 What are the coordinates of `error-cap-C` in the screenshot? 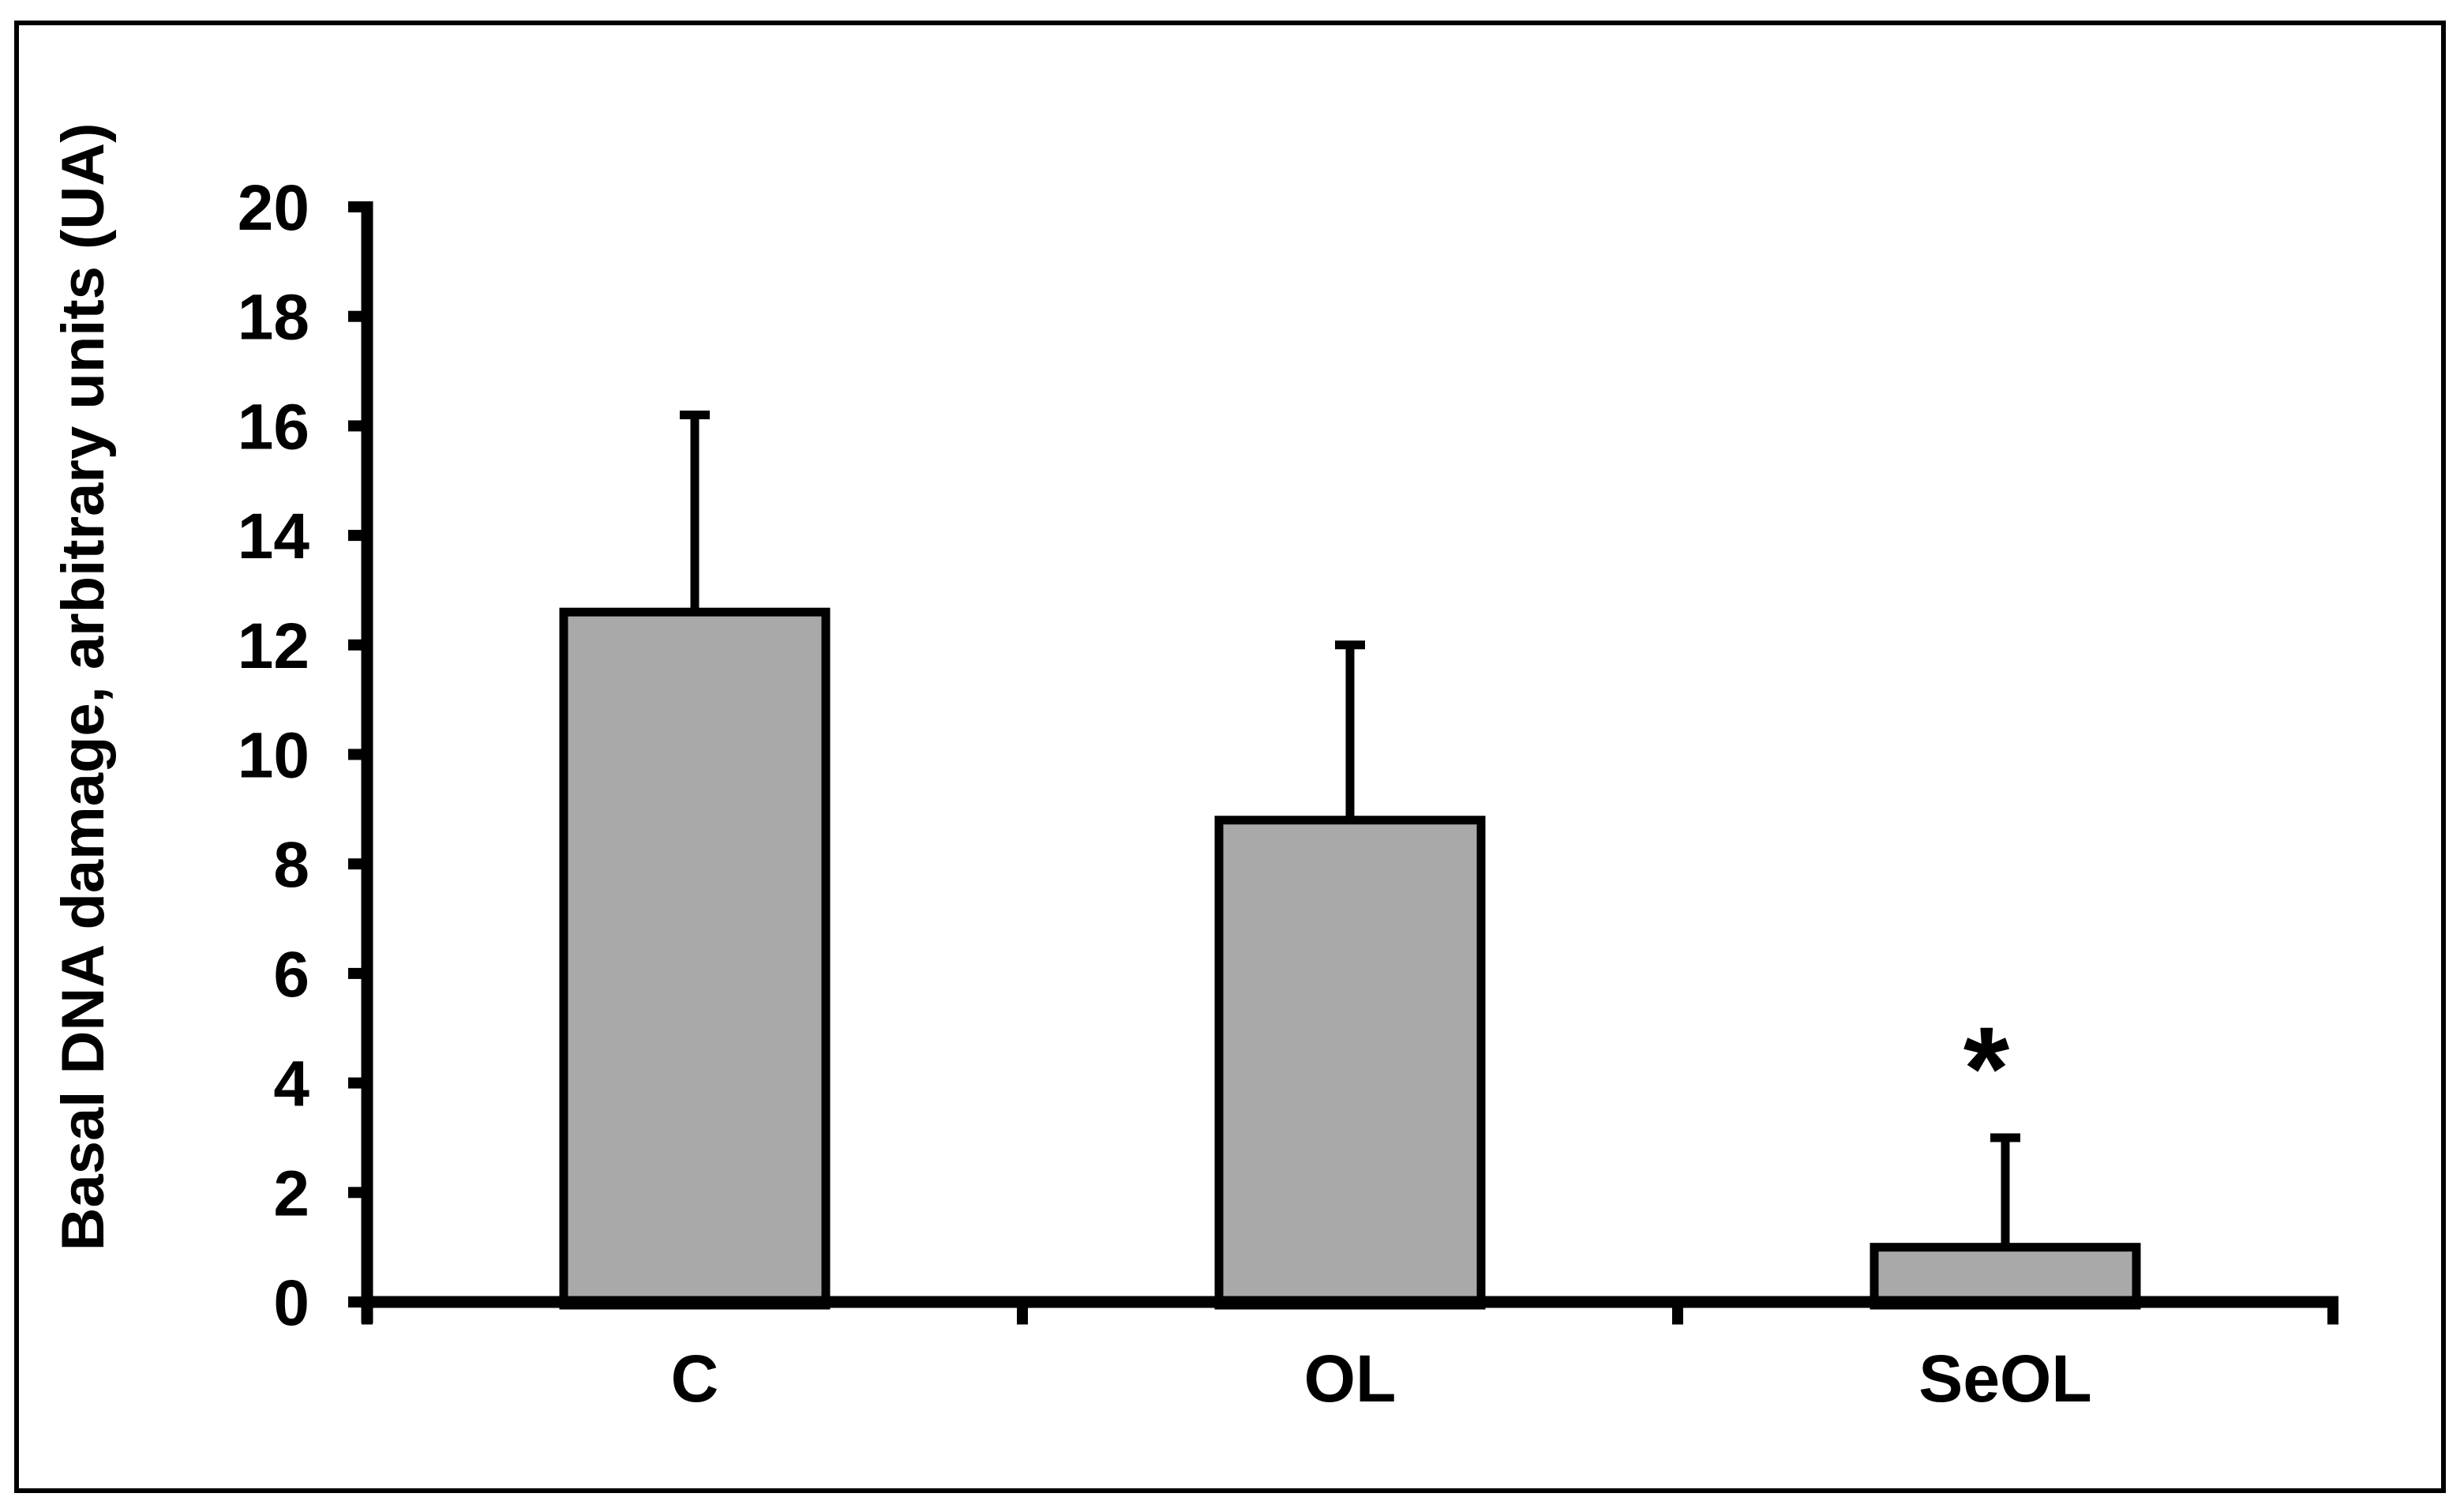 It's located at (695, 416).